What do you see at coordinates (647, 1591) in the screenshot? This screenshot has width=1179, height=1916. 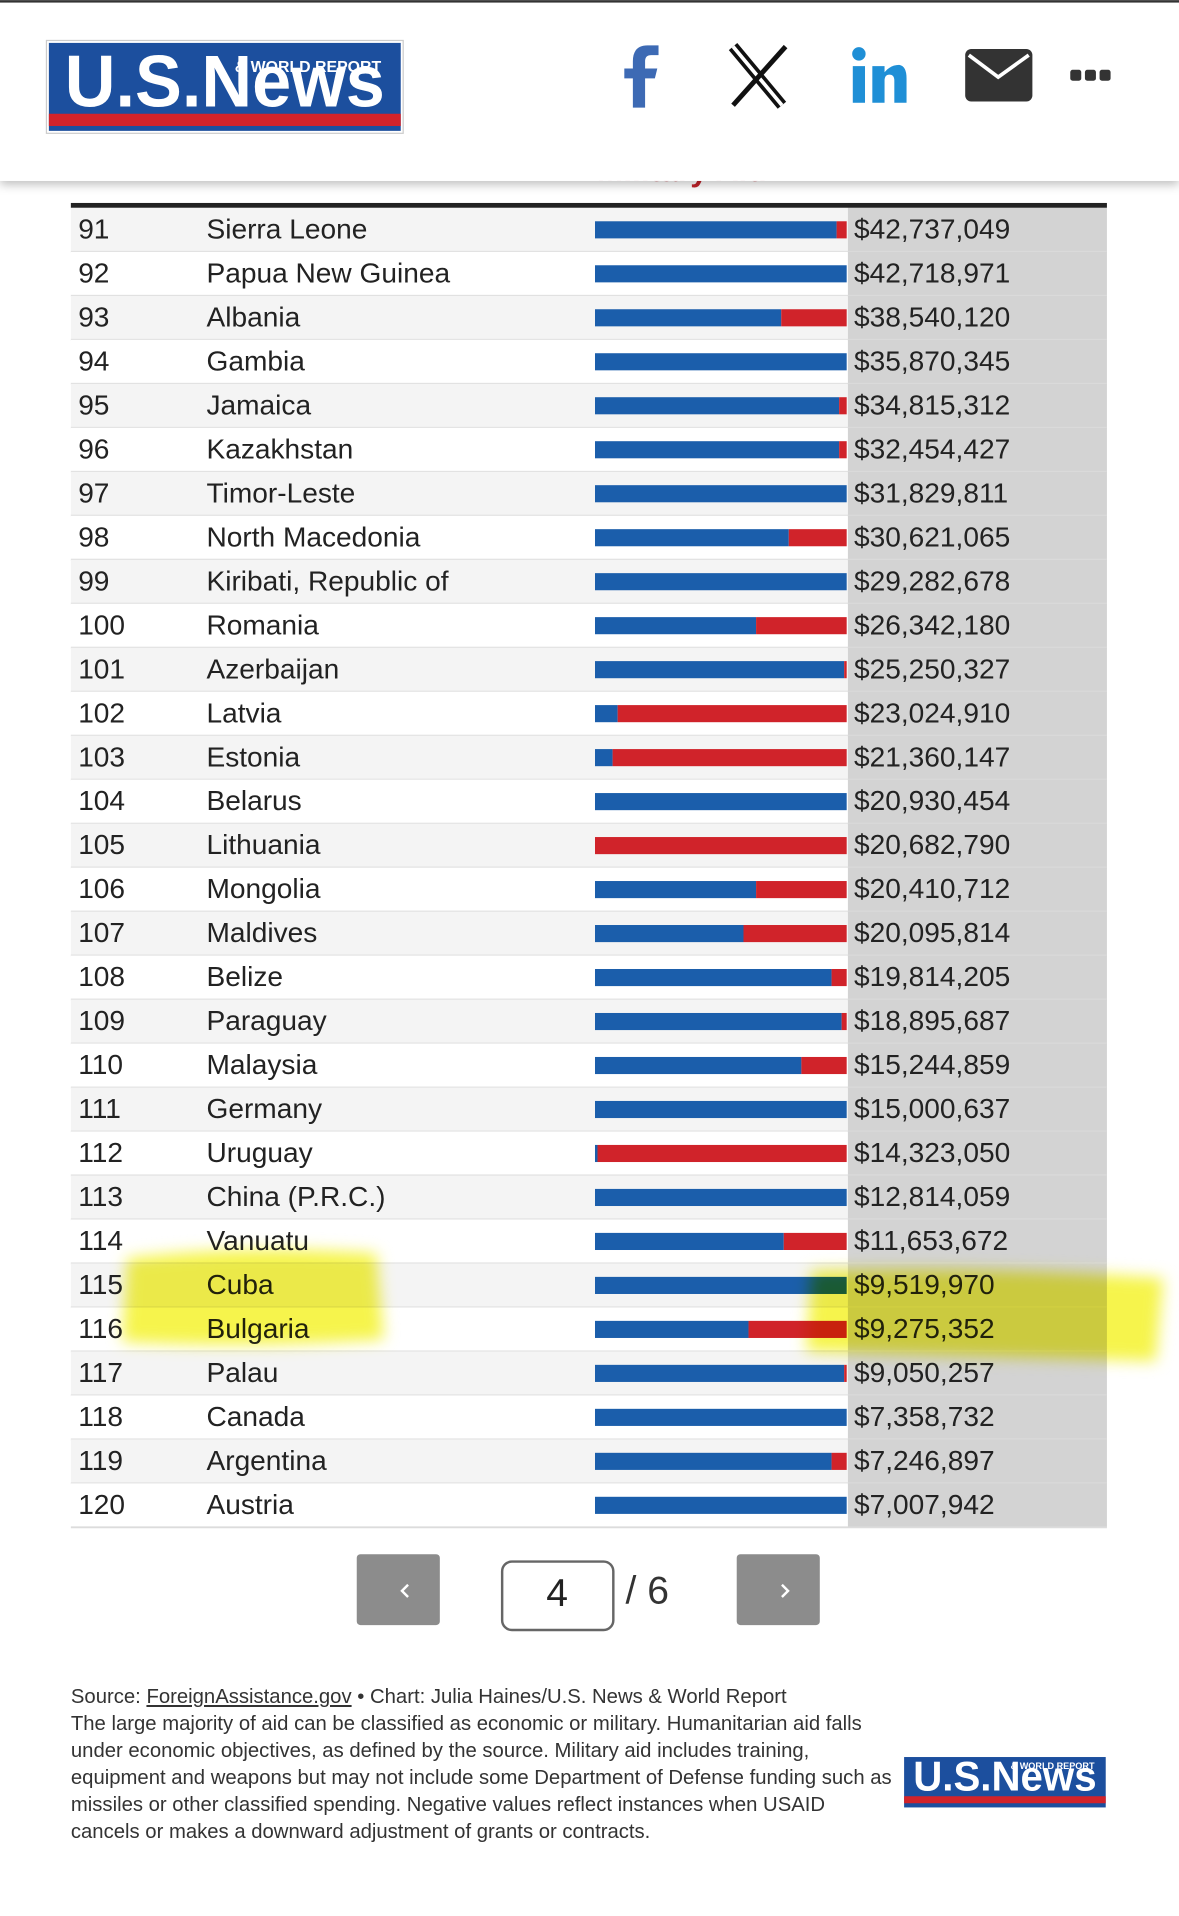 I see `page-total: / 6` at bounding box center [647, 1591].